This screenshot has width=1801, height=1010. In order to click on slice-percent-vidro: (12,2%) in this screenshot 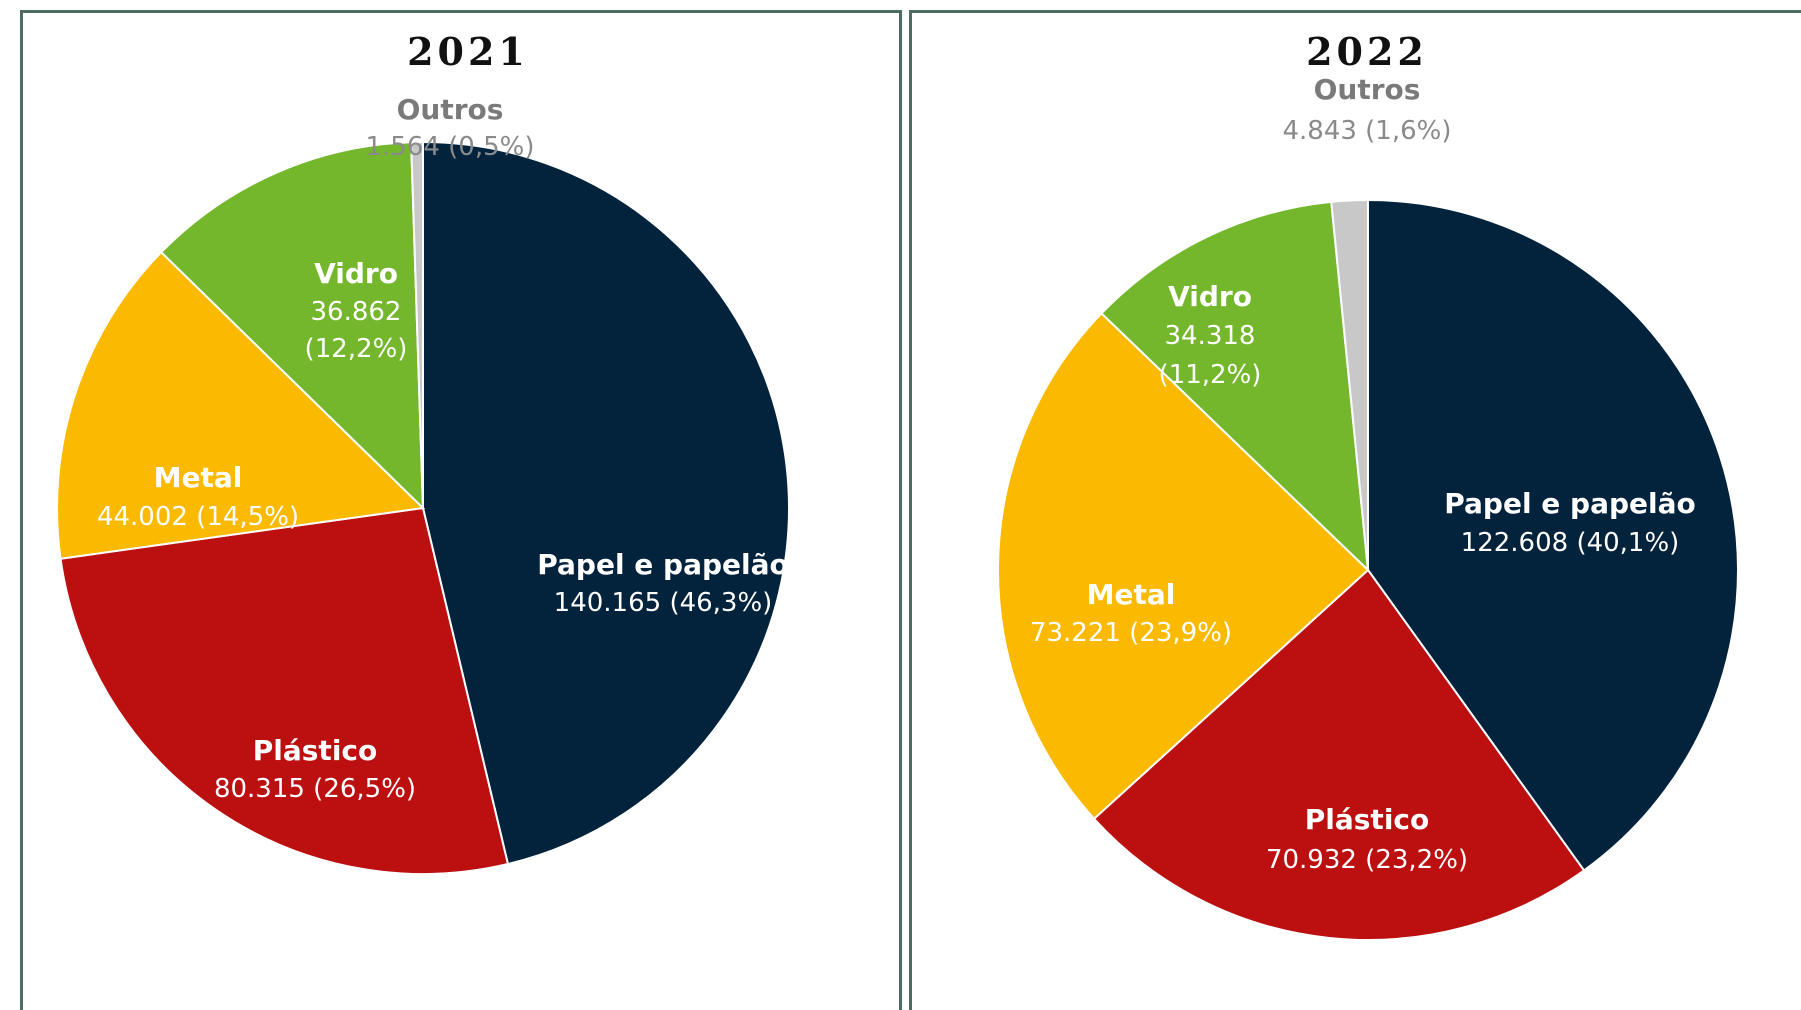, I will do `click(356, 349)`.